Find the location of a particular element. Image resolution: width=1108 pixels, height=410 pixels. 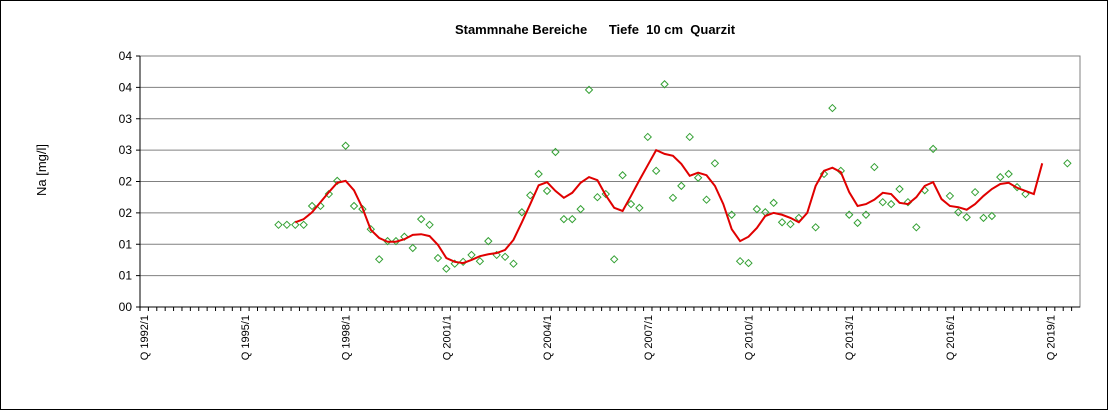

x-tick-label: Q 2001/1 is located at coordinates (447, 337).